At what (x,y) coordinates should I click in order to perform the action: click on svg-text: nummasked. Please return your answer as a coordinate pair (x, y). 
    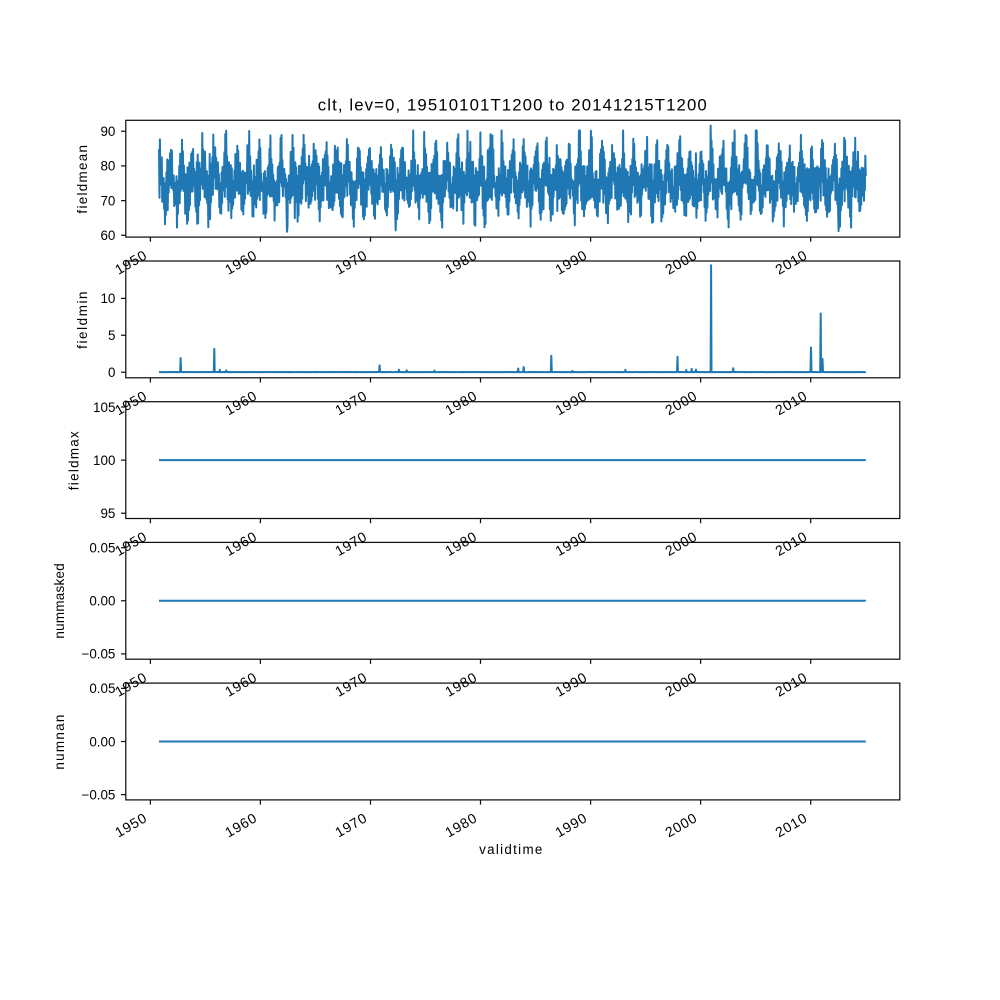
    Looking at the image, I should click on (59, 601).